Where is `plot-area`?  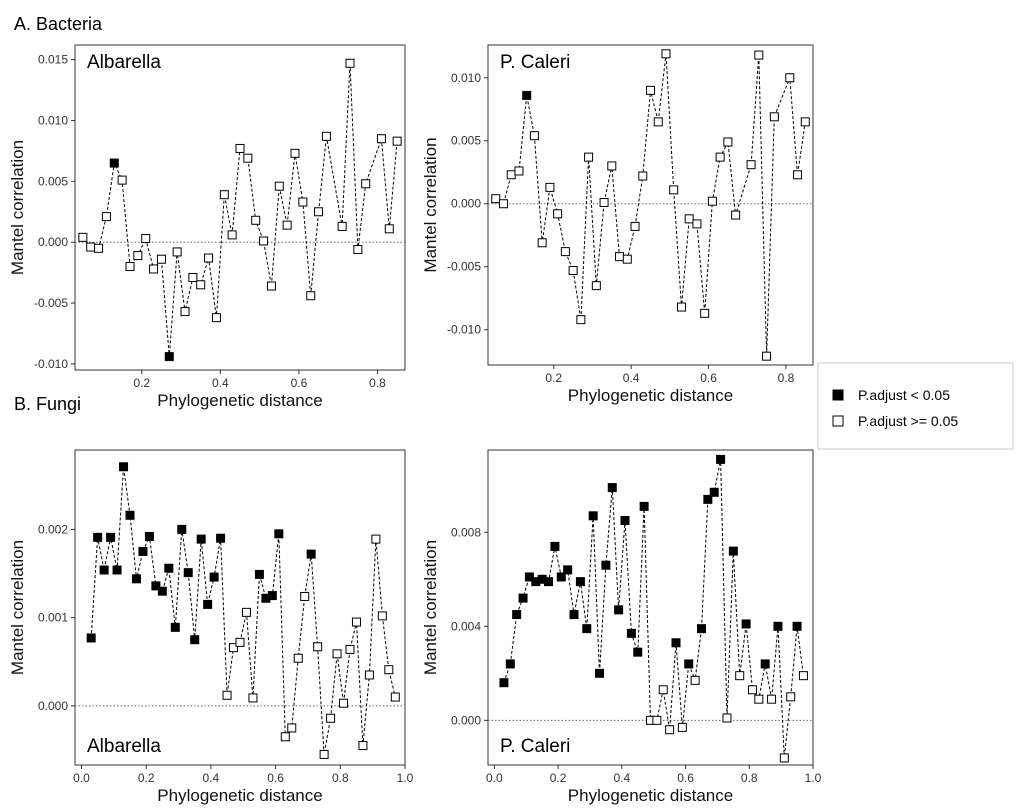
plot-area is located at coordinates (240, 207).